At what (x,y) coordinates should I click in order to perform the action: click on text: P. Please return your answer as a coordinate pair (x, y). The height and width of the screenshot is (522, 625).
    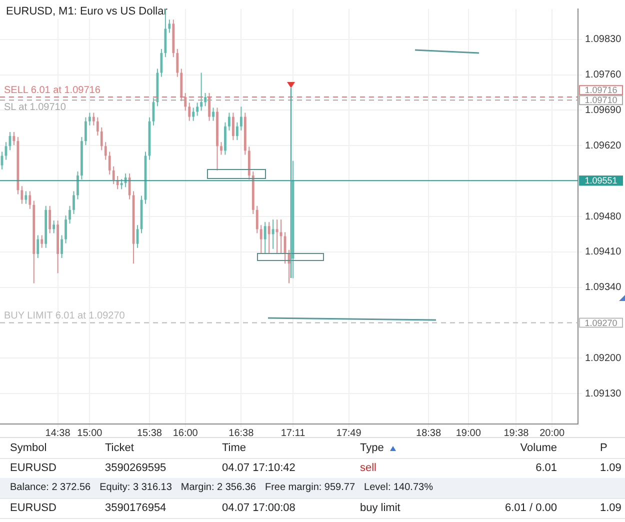
    Looking at the image, I should click on (604, 448).